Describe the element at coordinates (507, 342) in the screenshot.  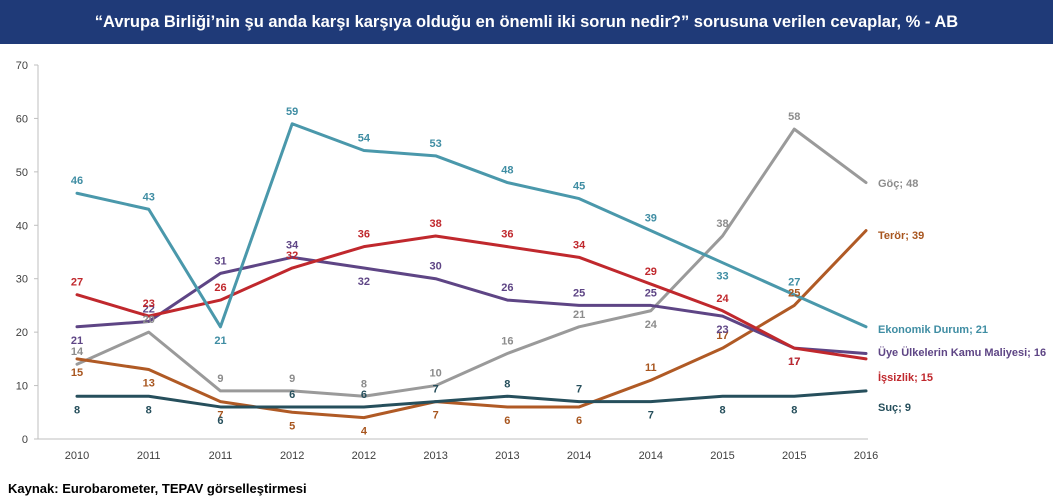
I see `data-label: 16` at that location.